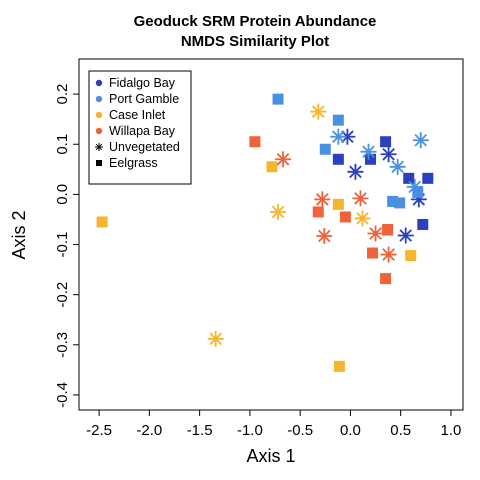 The image size is (480, 480). Describe the element at coordinates (300, 430) in the screenshot. I see `x-tick-label: -0.5` at that location.